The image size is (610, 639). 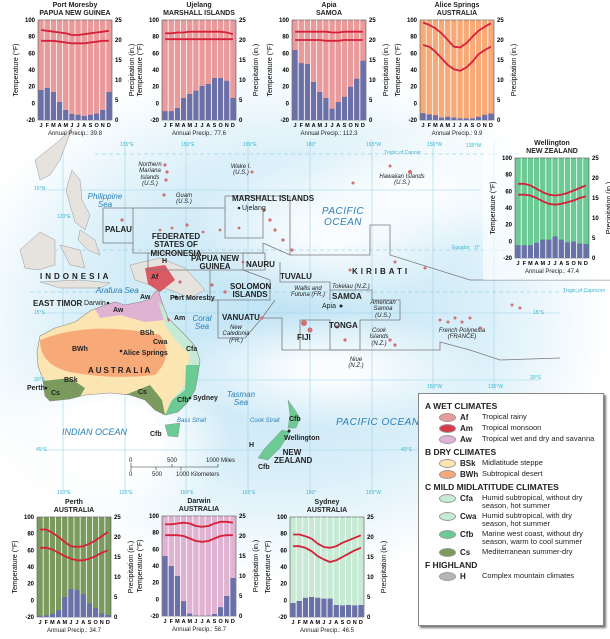 What do you see at coordinates (457, 6) in the screenshot?
I see `chart-title: Alice Springs` at bounding box center [457, 6].